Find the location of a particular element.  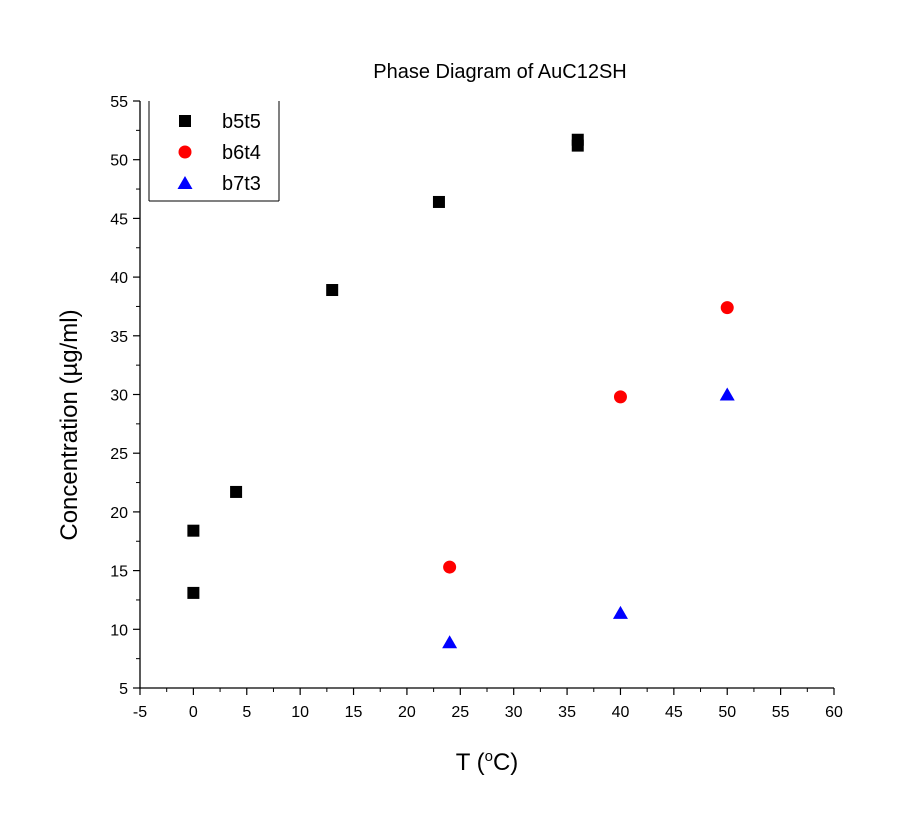

x-tick-label: 15 is located at coordinates (354, 712).